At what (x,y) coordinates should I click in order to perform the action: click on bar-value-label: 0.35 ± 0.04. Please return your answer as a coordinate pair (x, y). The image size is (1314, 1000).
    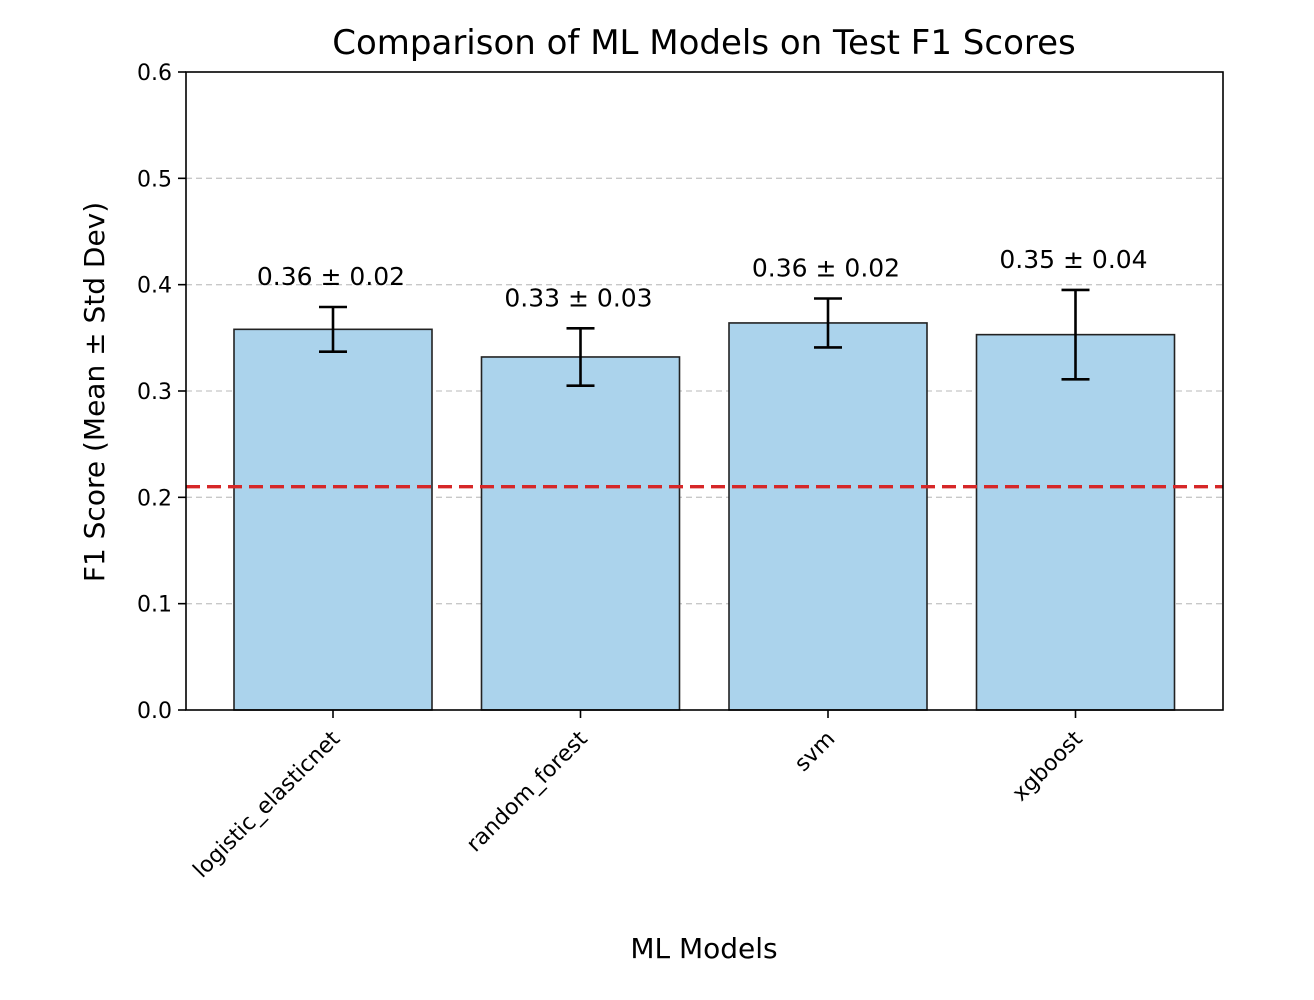
    Looking at the image, I should click on (1073, 259).